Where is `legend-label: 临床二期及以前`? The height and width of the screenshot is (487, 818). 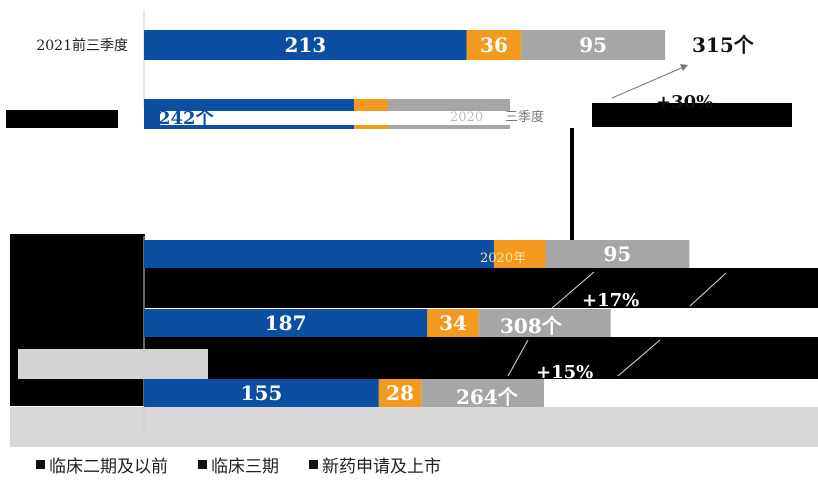 legend-label: 临床二期及以前 is located at coordinates (108, 467).